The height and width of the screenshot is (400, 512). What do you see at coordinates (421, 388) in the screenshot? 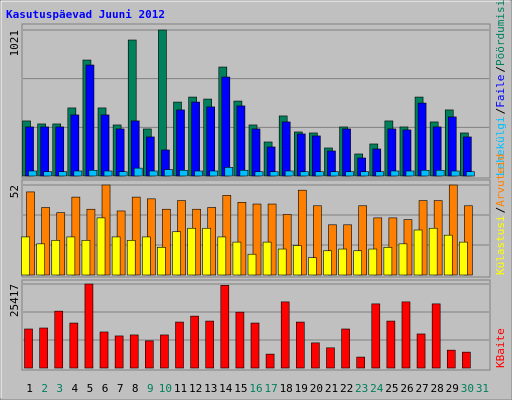
I see `x-tick-label: 27` at bounding box center [421, 388].